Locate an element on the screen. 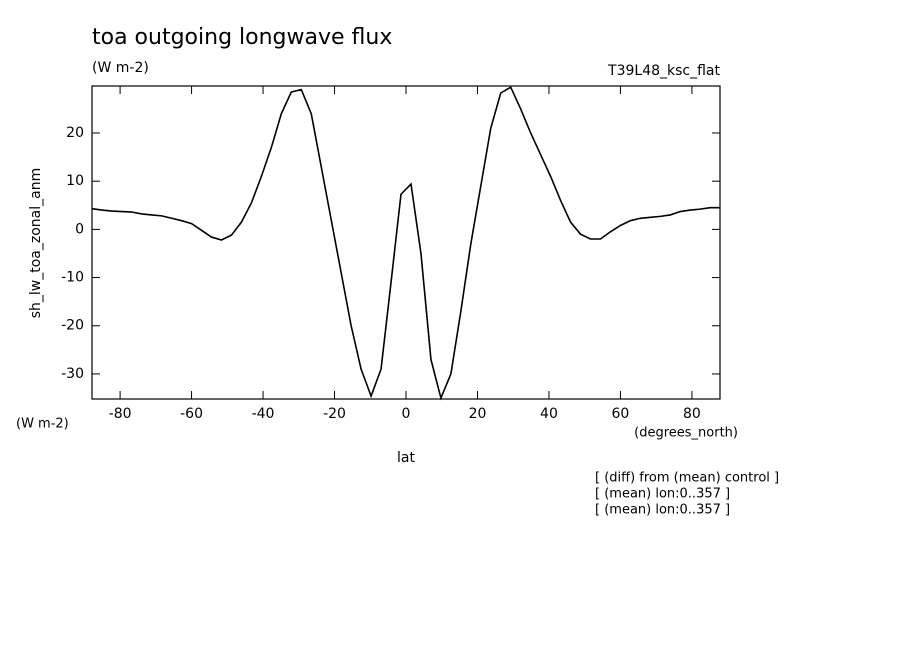  x-tick-label: 60 is located at coordinates (621, 414).